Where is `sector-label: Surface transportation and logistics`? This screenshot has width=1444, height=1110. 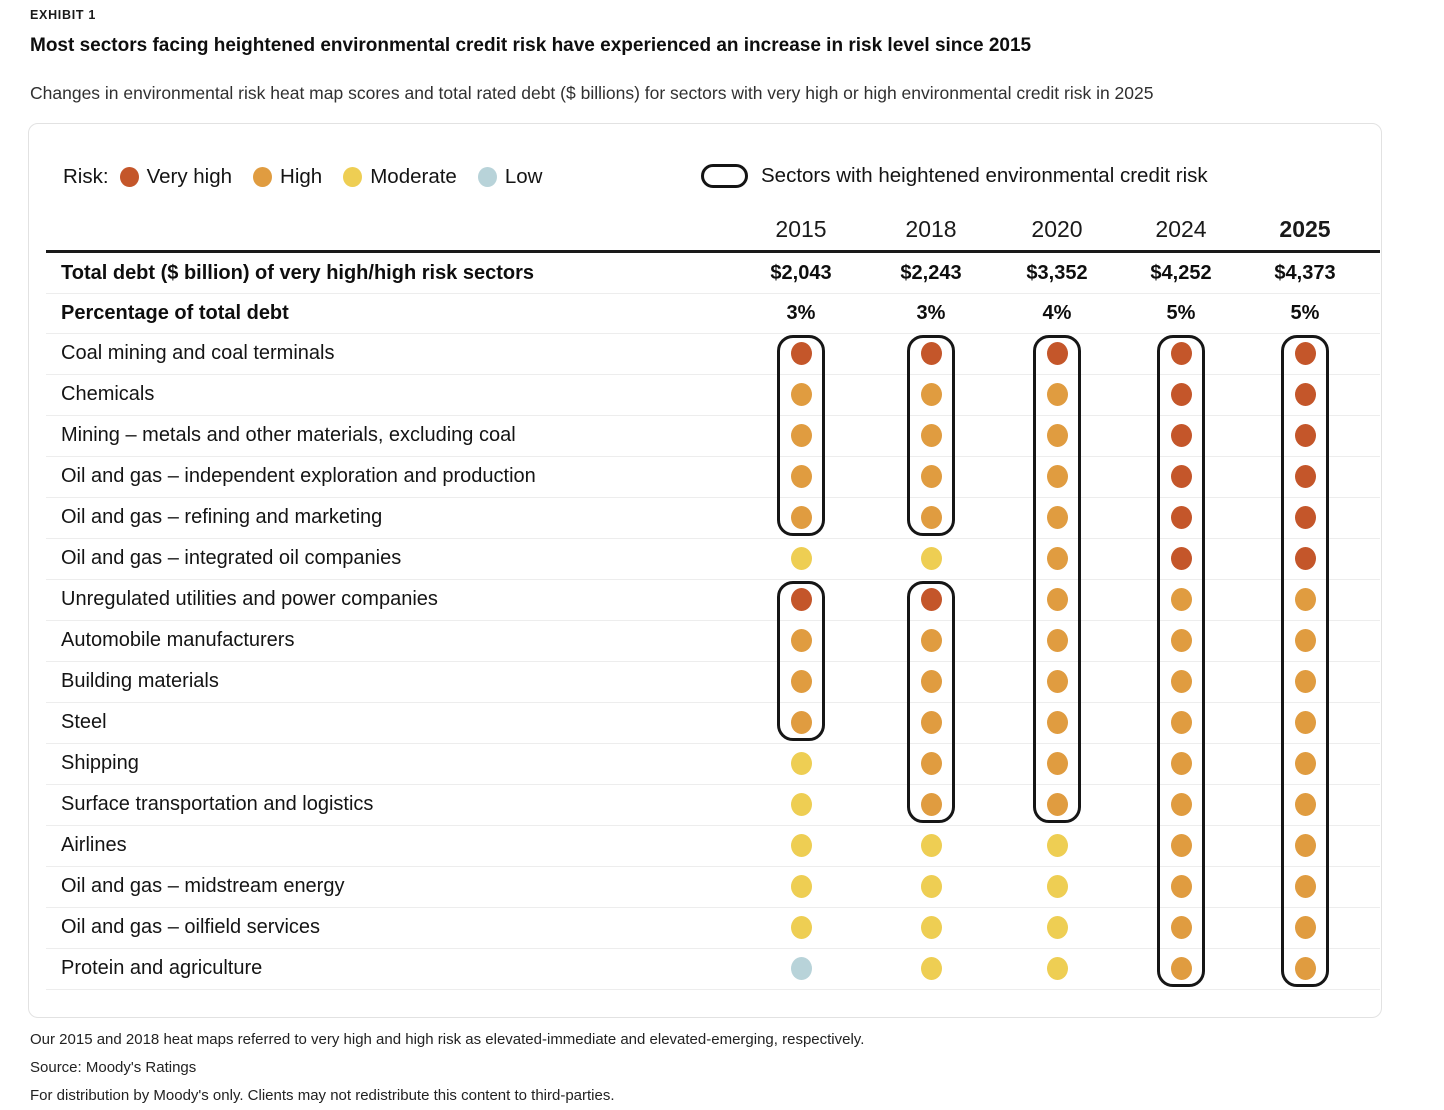
sector-label: Surface transportation and logistics is located at coordinates (217, 804).